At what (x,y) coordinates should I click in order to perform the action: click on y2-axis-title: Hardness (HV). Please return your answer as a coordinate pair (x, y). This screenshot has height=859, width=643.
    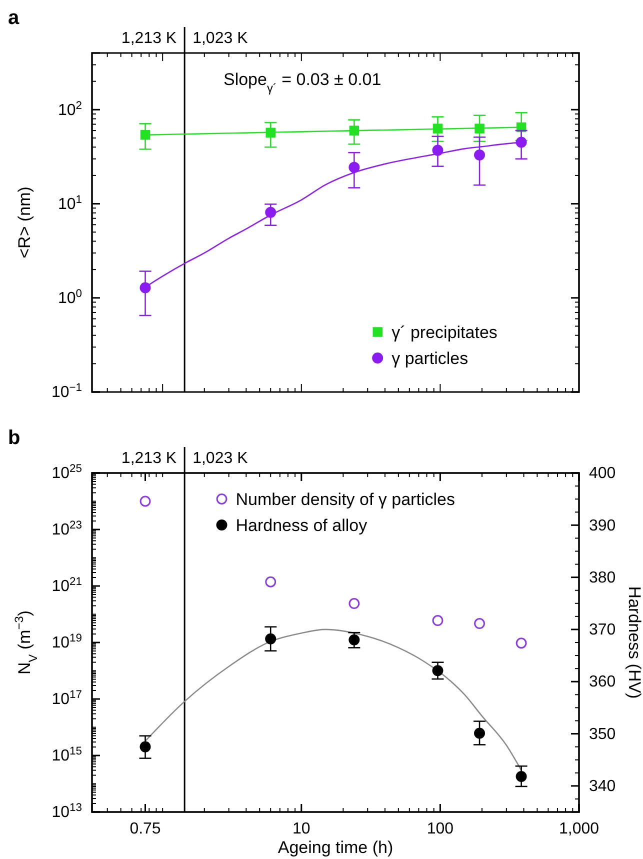
    Looking at the image, I should click on (634, 642).